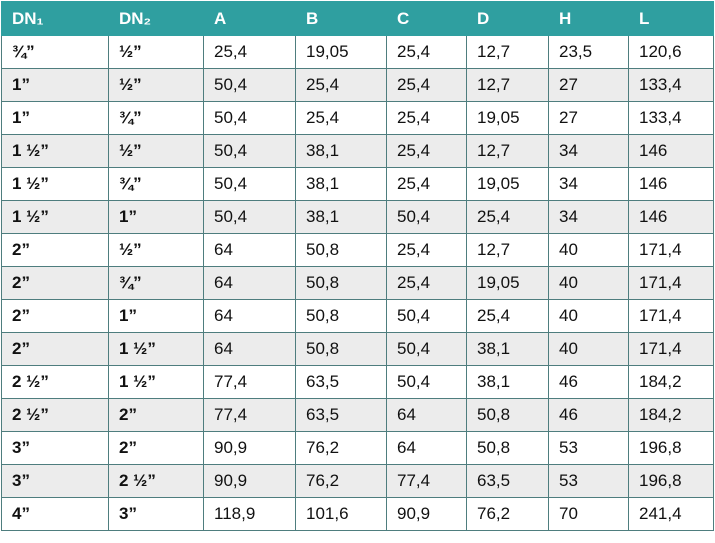 This screenshot has height=543, width=715. I want to click on table-row: 3” 2 ½” 90,9 76,2 77,4 63,5 53 196,8, so click(357, 481).